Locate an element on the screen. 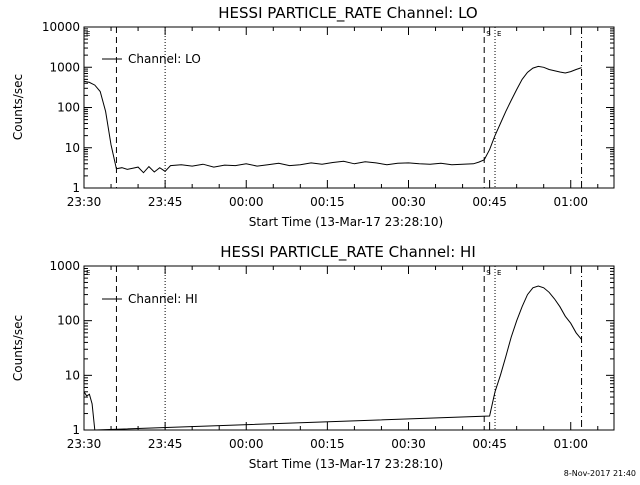  lo-legend: Channel: LO is located at coordinates (151, 59).